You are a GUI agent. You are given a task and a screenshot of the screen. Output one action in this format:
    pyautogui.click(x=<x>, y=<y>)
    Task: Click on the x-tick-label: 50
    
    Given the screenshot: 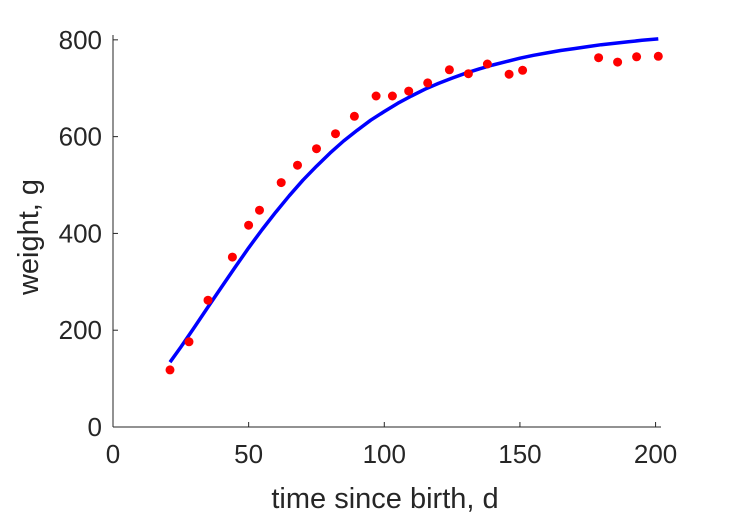 What is the action you would take?
    pyautogui.click(x=248, y=454)
    